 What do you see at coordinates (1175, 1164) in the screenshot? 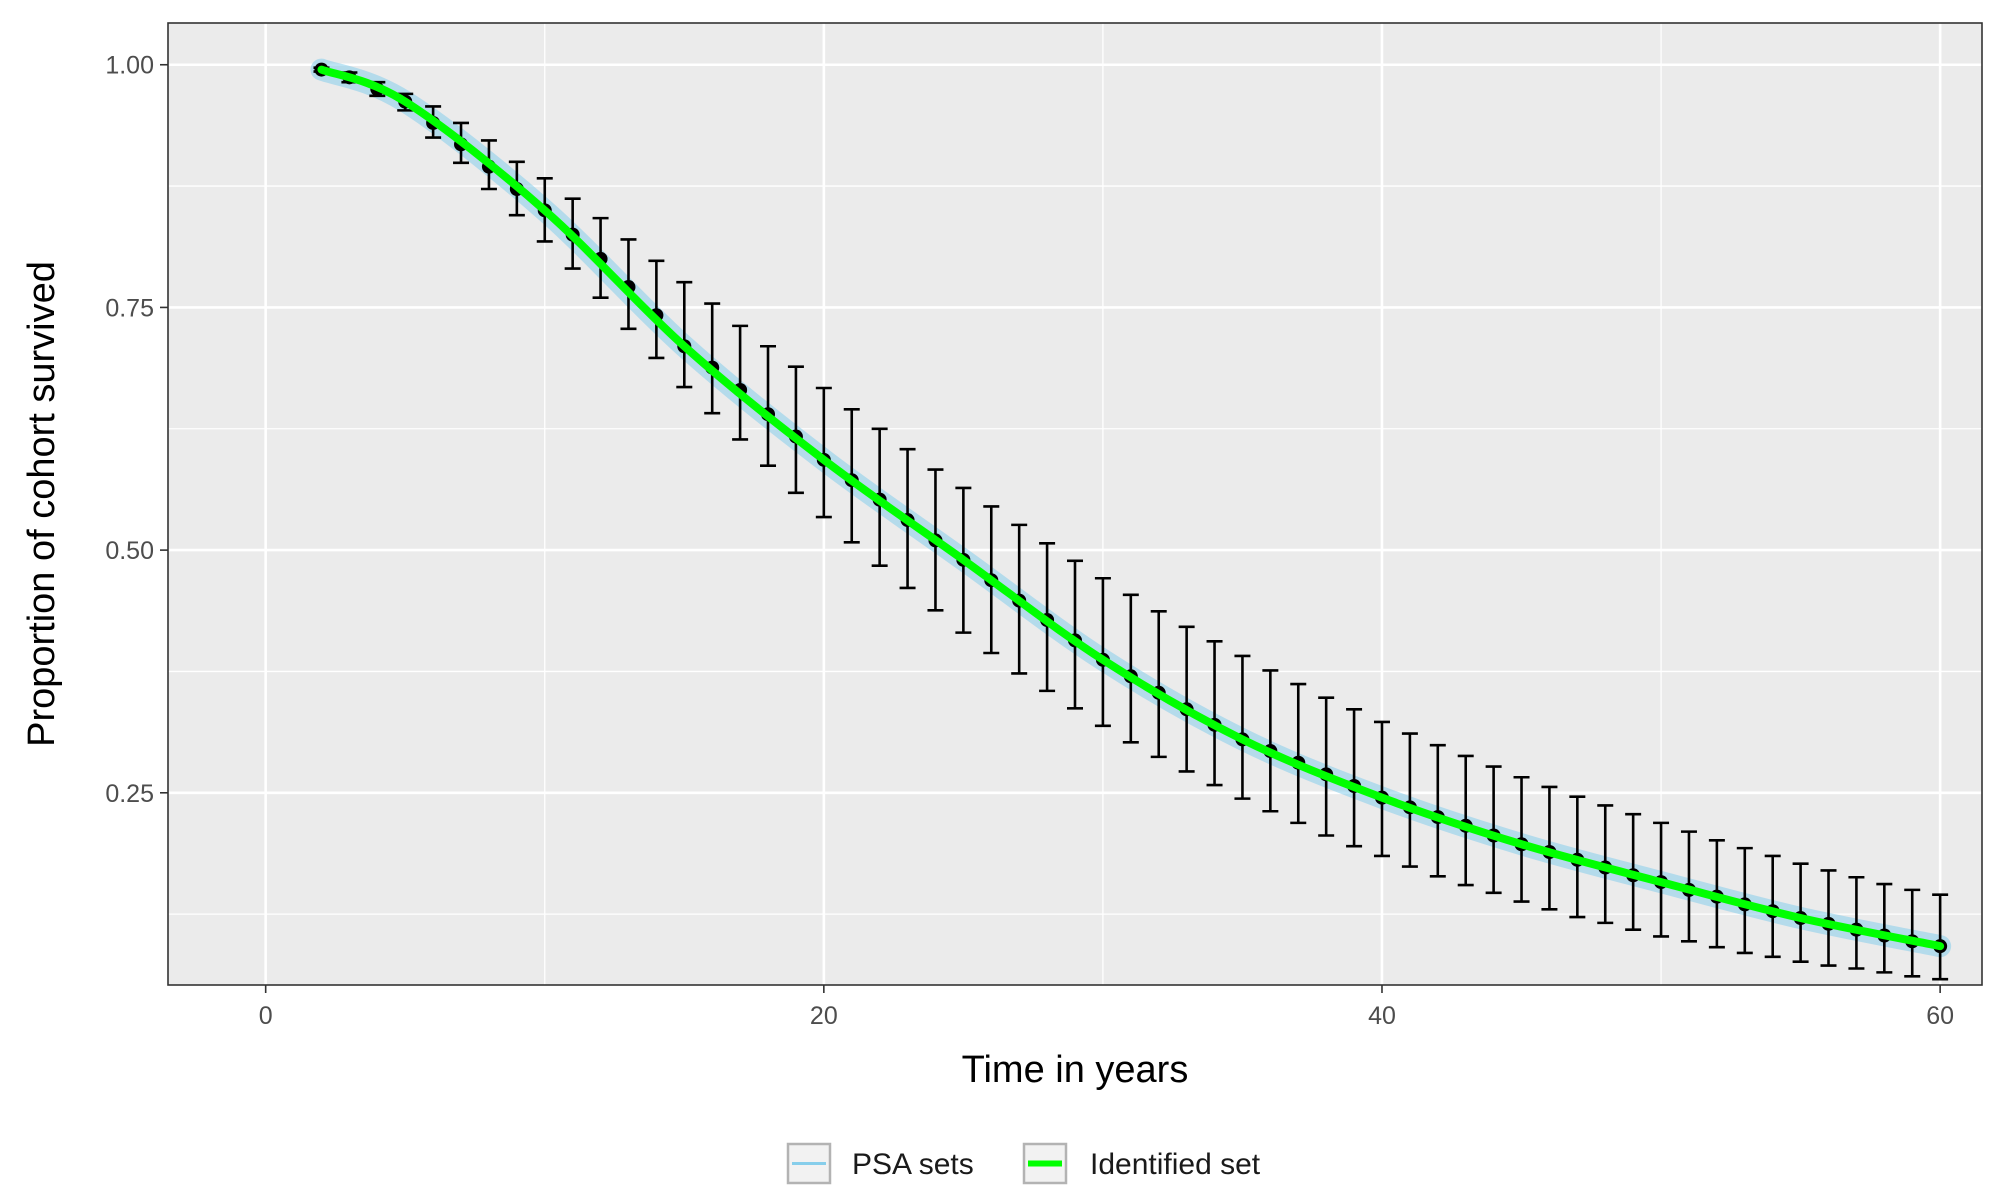
I see `legend-label-identified-set: Identified set` at bounding box center [1175, 1164].